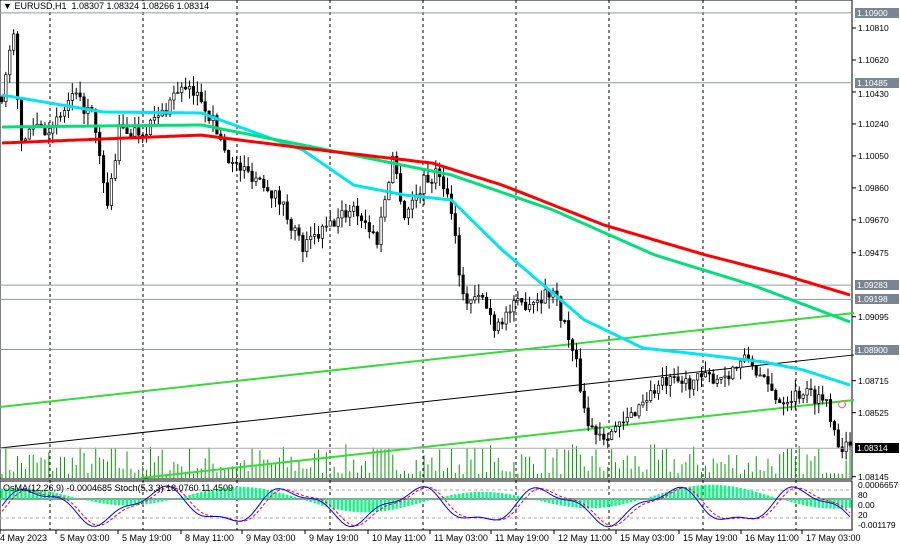 The image size is (900, 550). Describe the element at coordinates (40, 6) in the screenshot. I see `symbol-label: EURUSD,H1` at that location.